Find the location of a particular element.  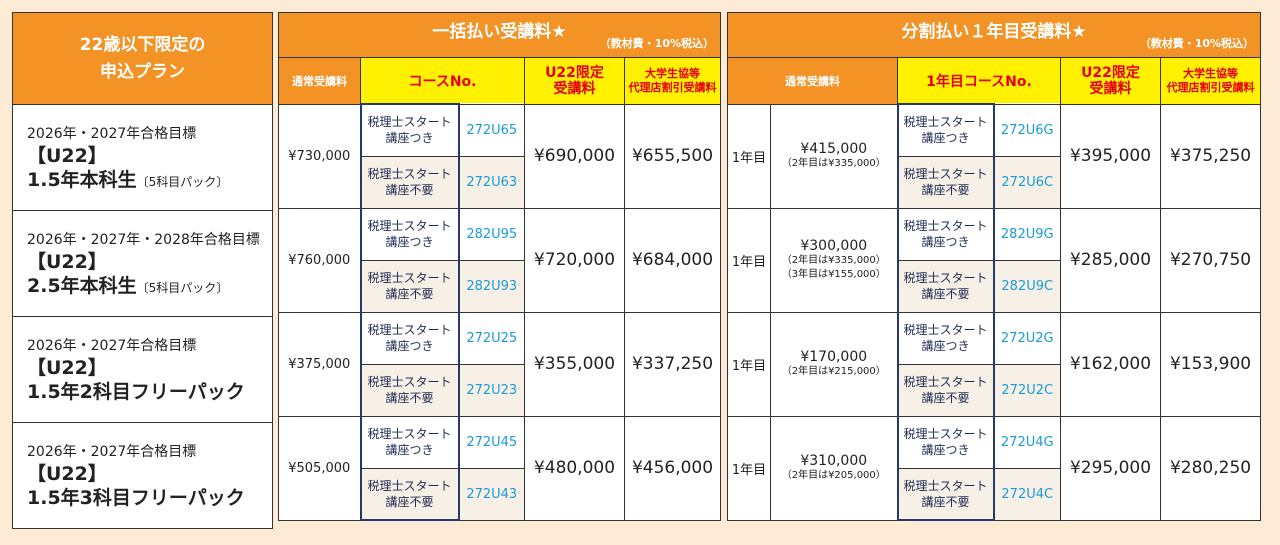

u22-price: ¥395,000 is located at coordinates (1110, 156).